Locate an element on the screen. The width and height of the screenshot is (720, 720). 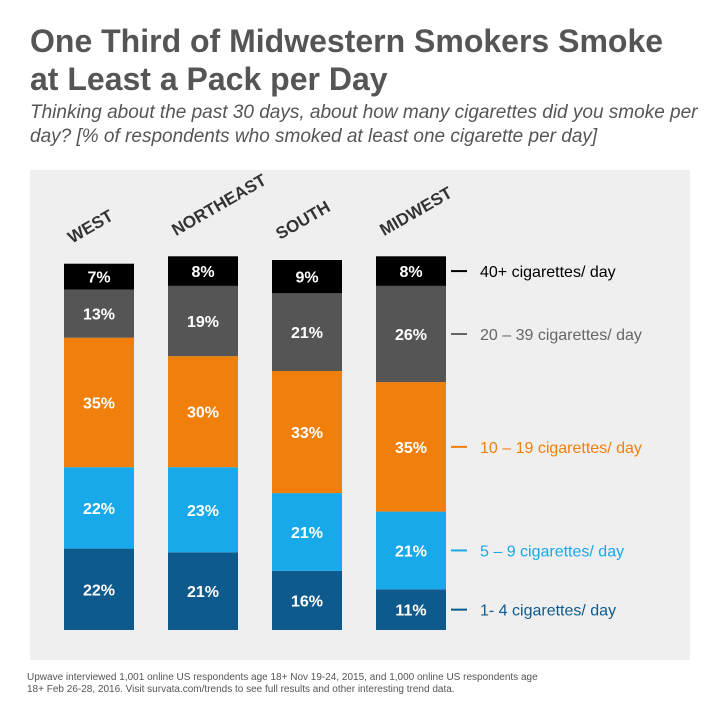
data-label-northeast-3: 19% is located at coordinates (203, 322).